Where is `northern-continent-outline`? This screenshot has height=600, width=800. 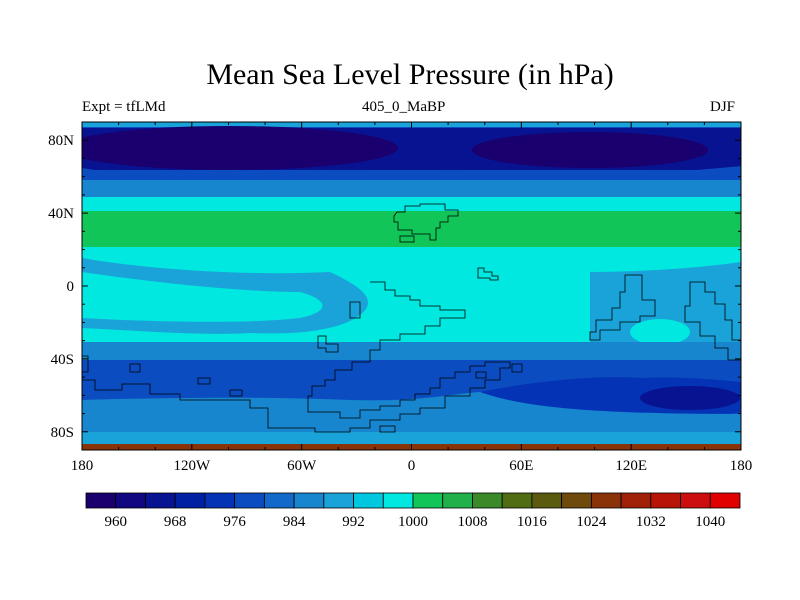
northern-continent-outline is located at coordinates (426, 222).